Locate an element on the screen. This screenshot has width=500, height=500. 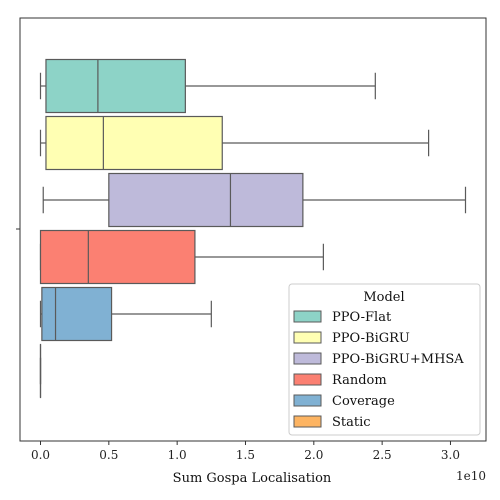
legend-frame is located at coordinates (384, 359).